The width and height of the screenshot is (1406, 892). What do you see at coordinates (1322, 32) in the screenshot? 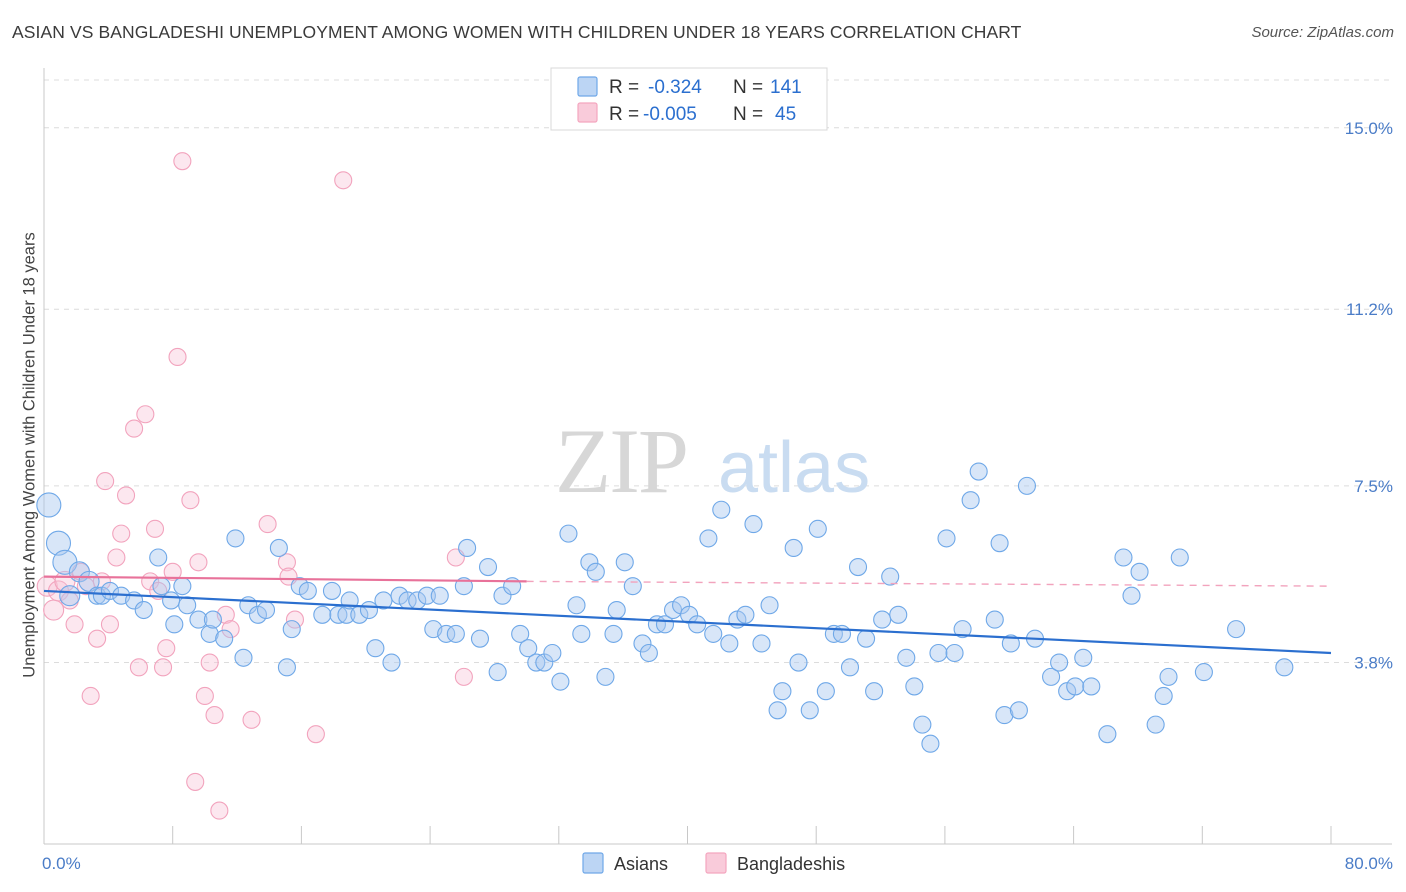
I see `source-label: Source: ZipAtlas.com` at bounding box center [1322, 32].